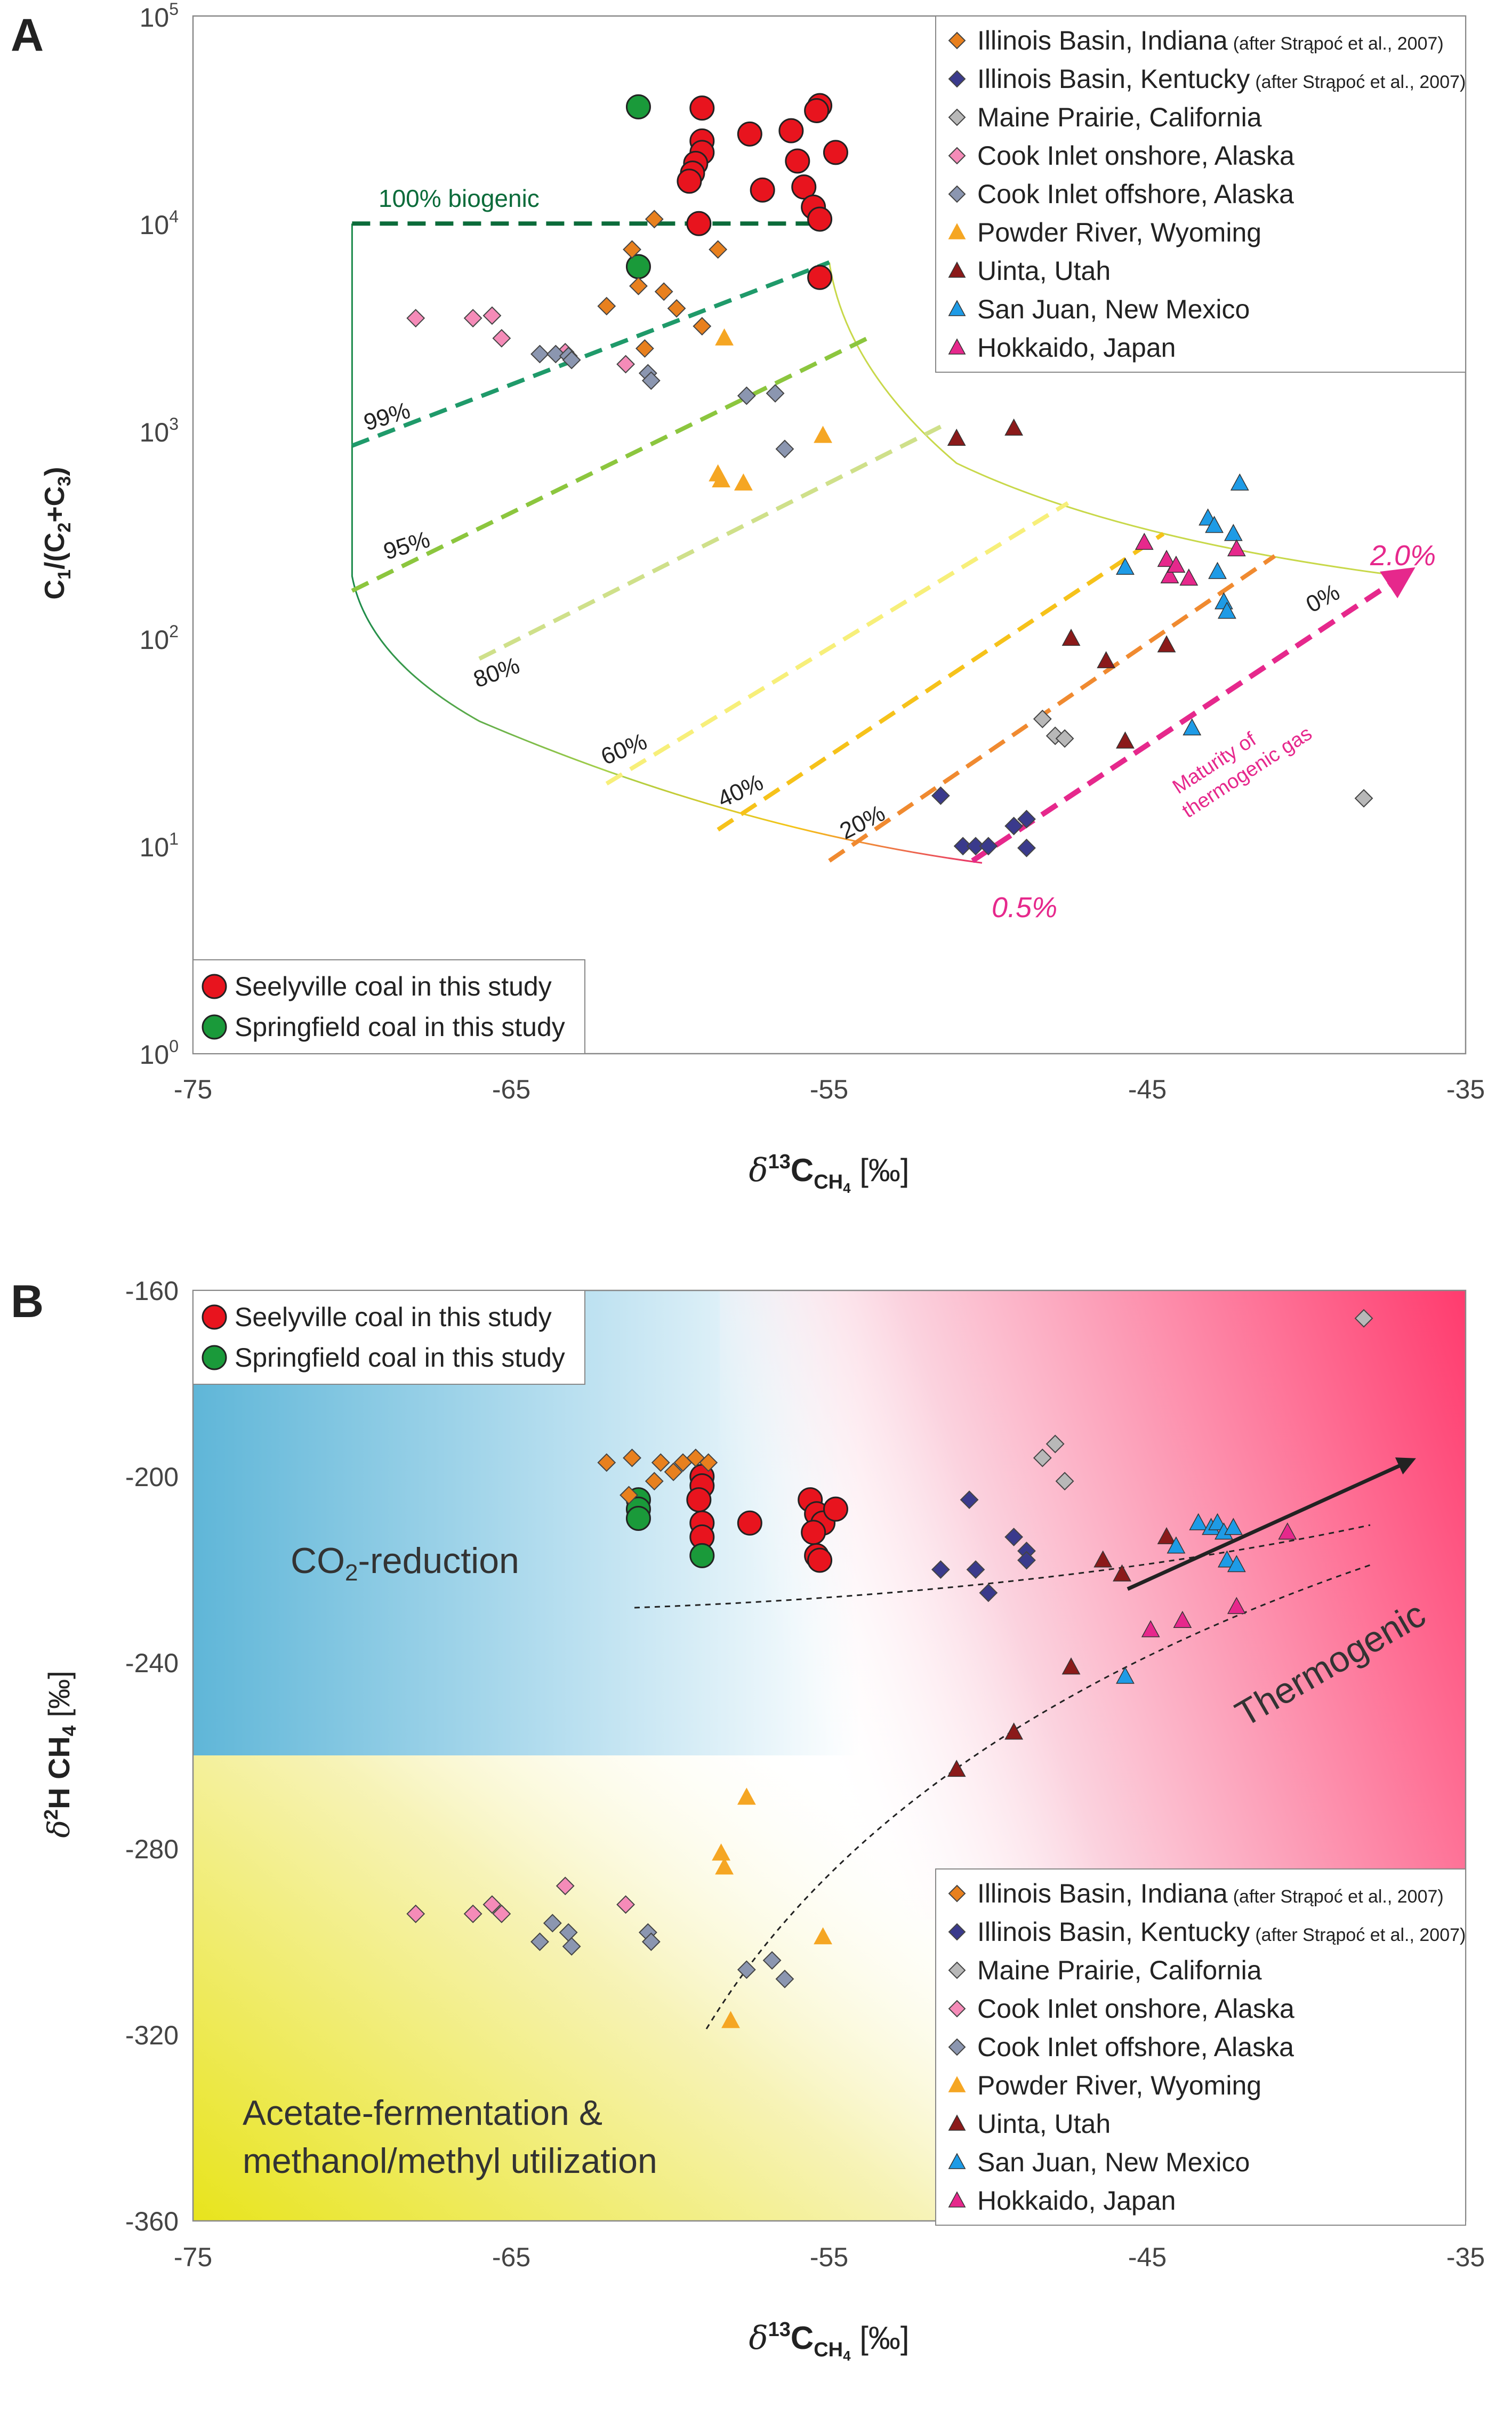 This screenshot has height=2415, width=1512. I want to click on y-tick-1e3: 10³, so click(159, 430).